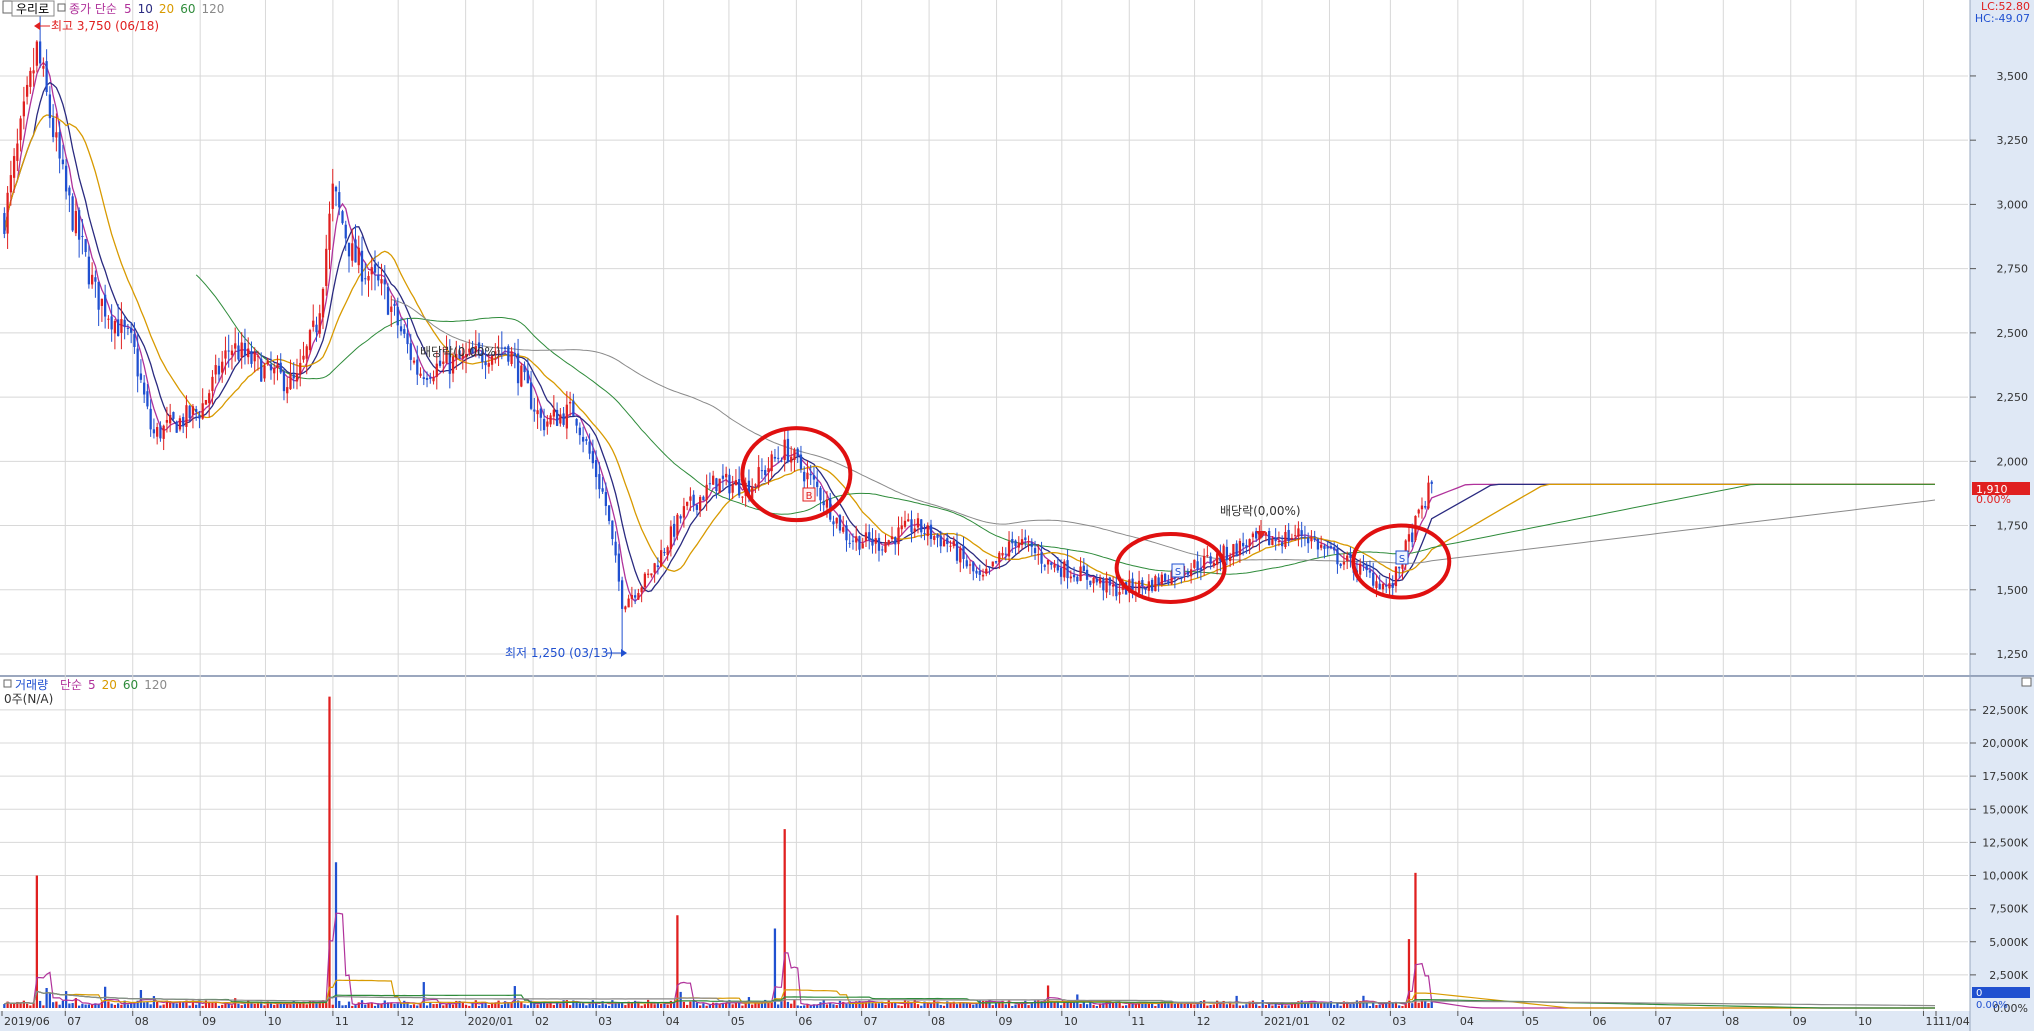  I want to click on sell-marker-1: S, so click(1178, 570).